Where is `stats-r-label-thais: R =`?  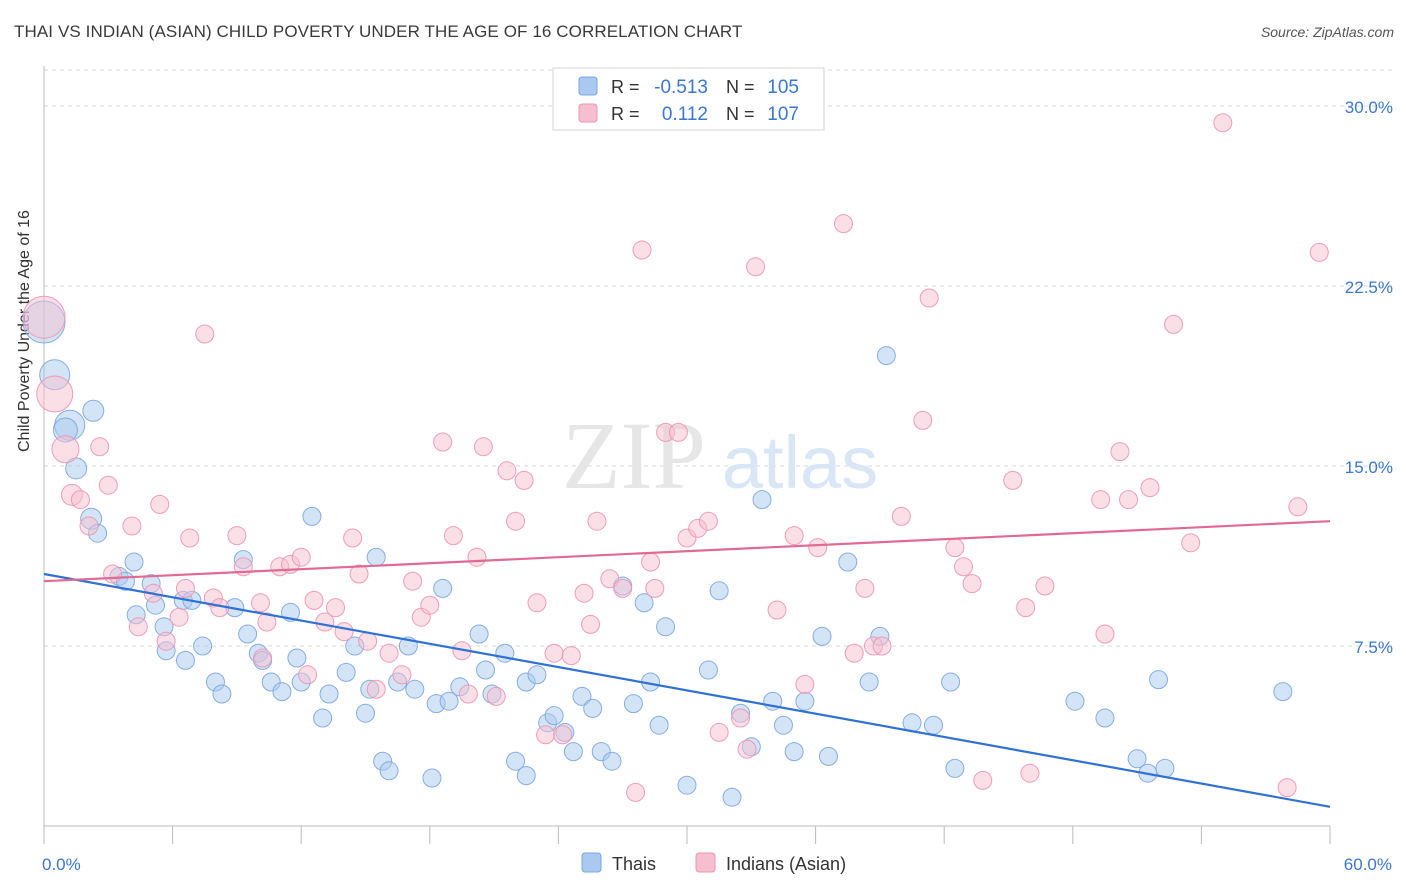
stats-r-label-thais: R = is located at coordinates (625, 87).